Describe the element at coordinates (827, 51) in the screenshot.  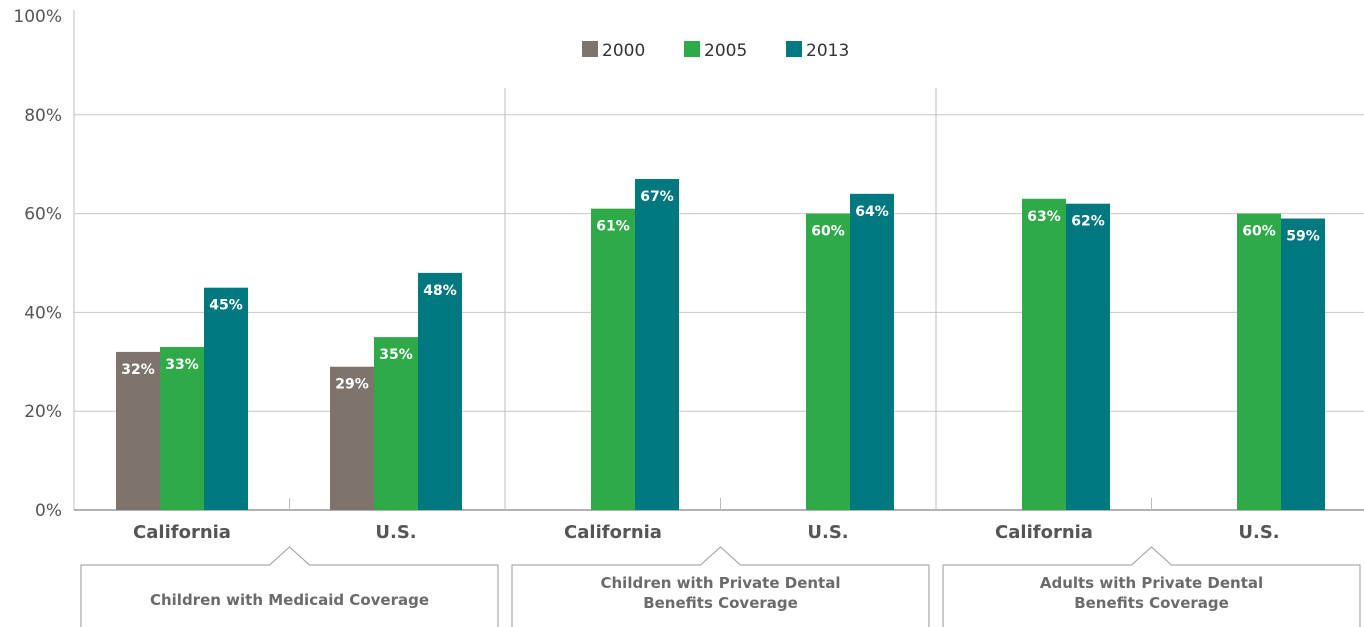
I see `legend-label: 2013` at that location.